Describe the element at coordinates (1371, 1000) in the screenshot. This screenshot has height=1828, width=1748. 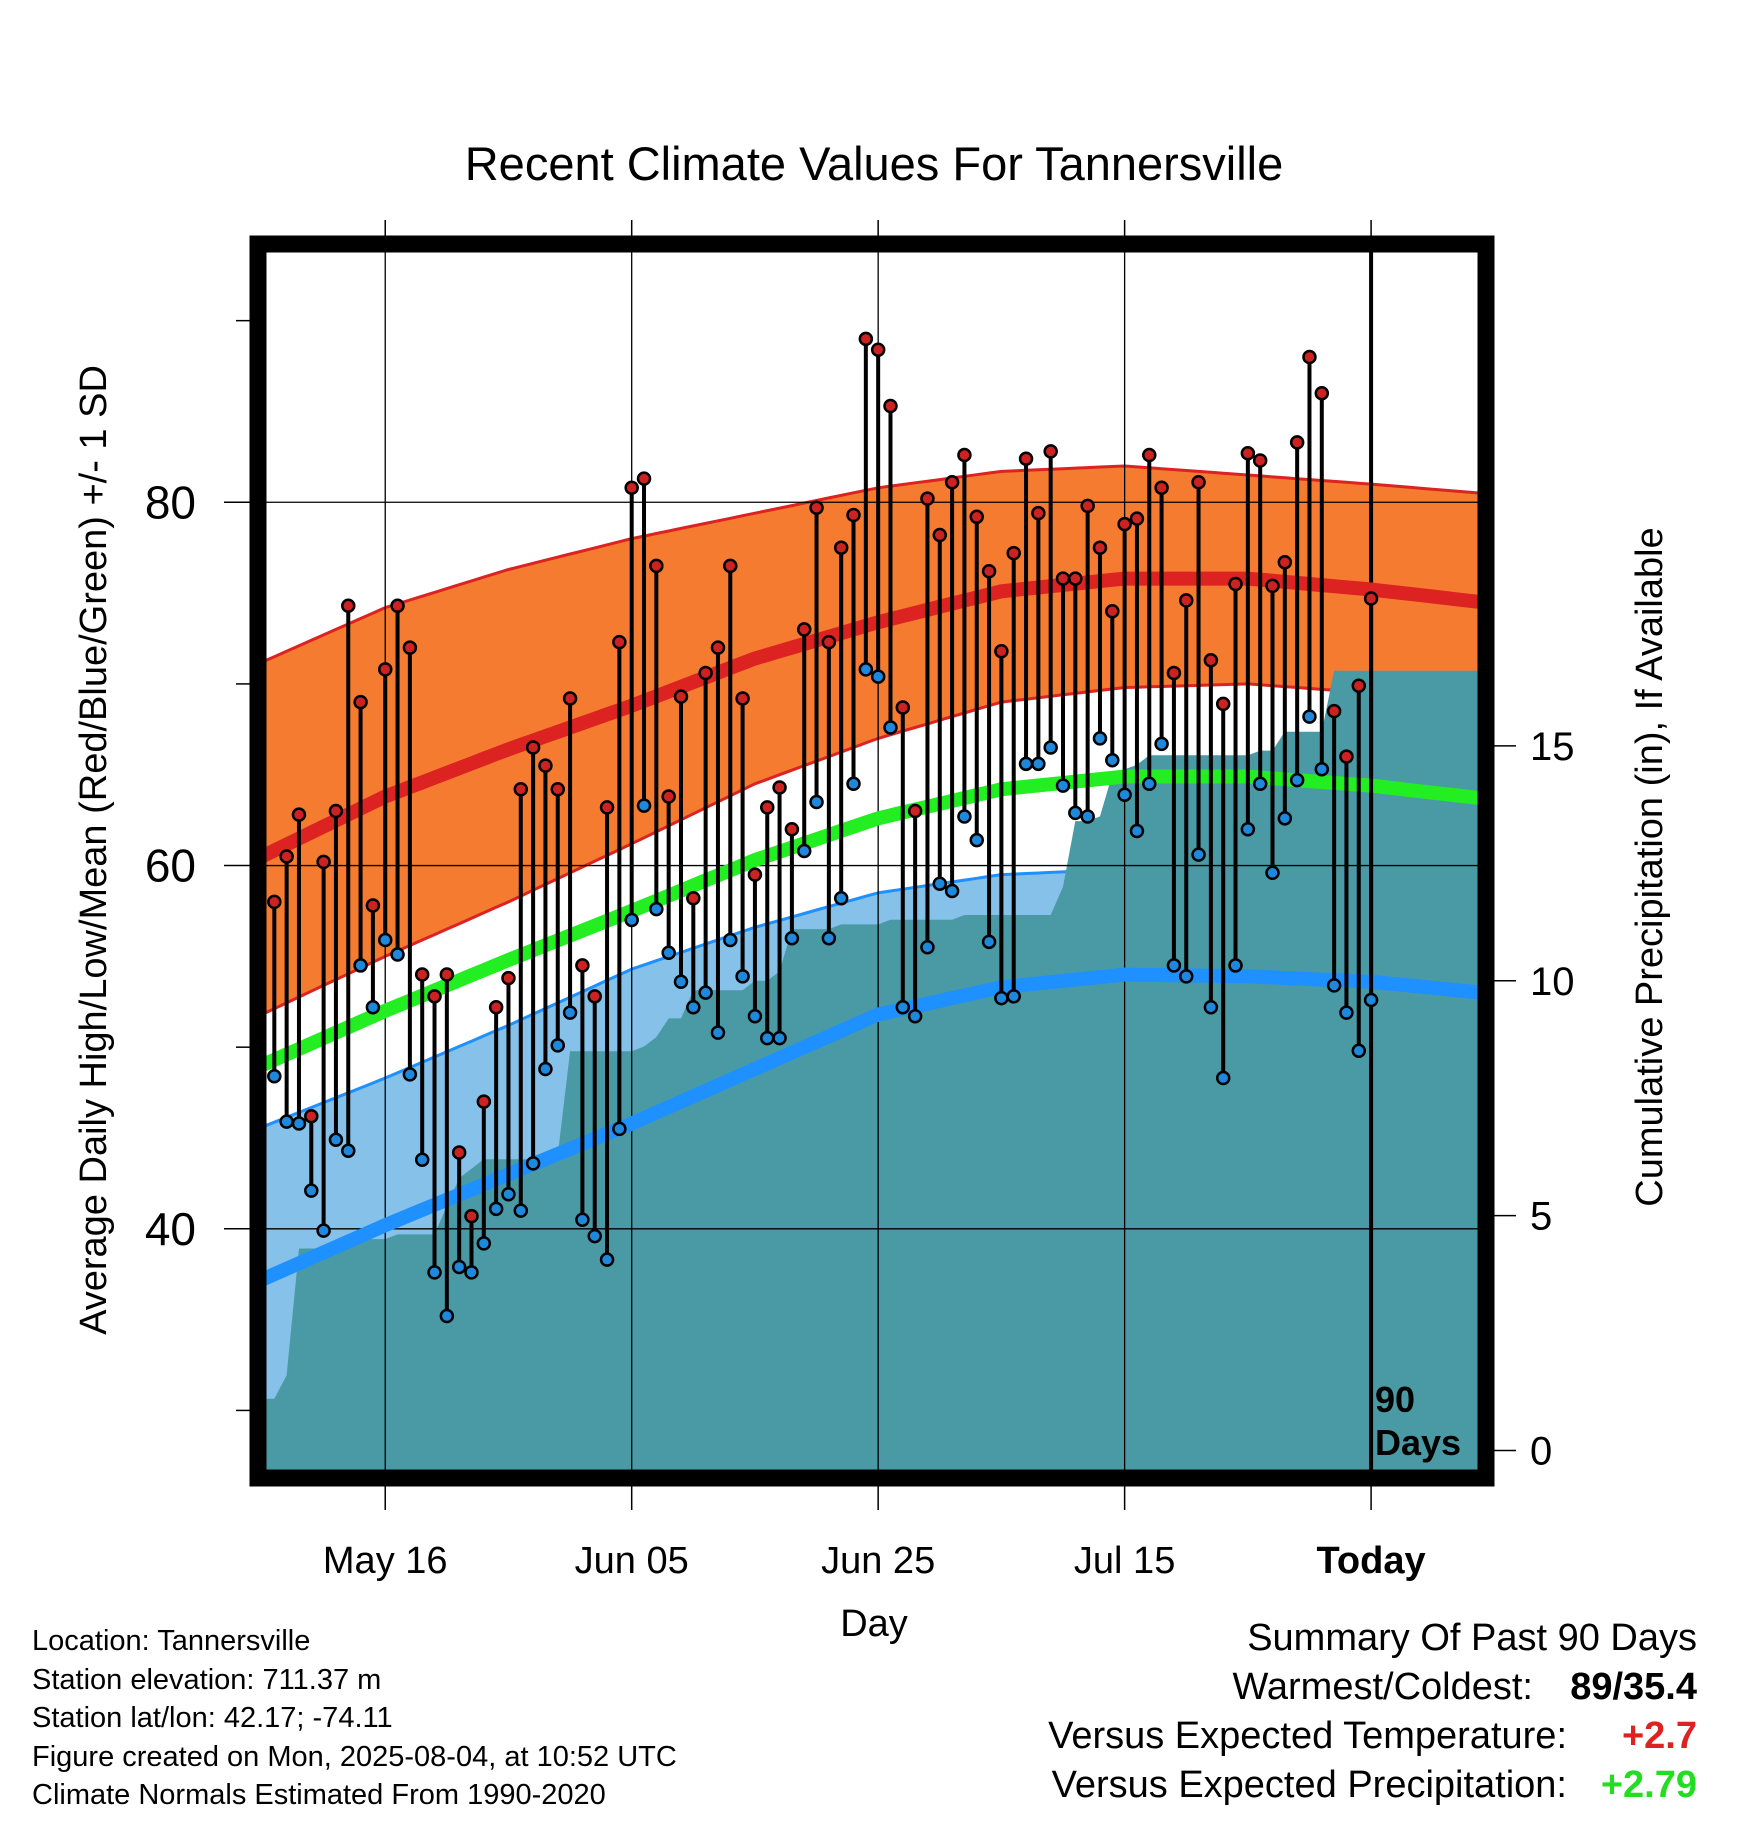
I see `today-low-point` at that location.